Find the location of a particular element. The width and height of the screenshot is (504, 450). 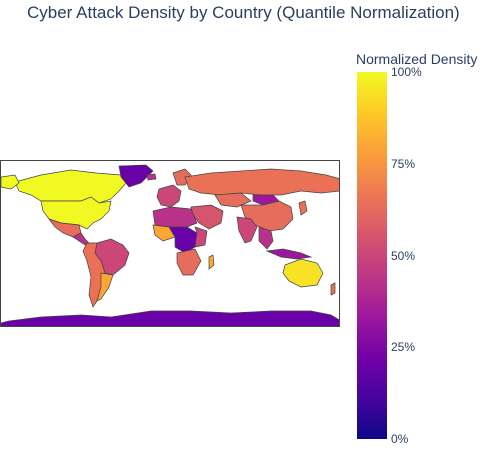

region-india is located at coordinates (247, 230).